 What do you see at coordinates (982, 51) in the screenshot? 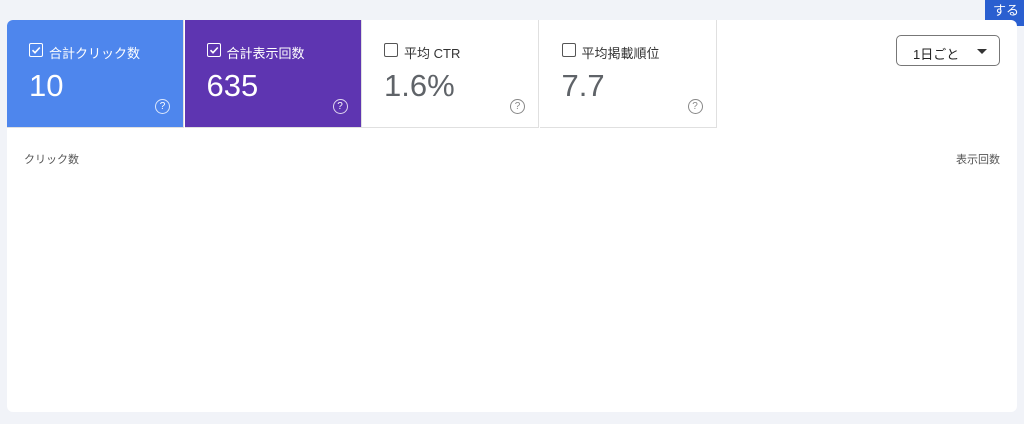
I see `dropdown-arrow` at bounding box center [982, 51].